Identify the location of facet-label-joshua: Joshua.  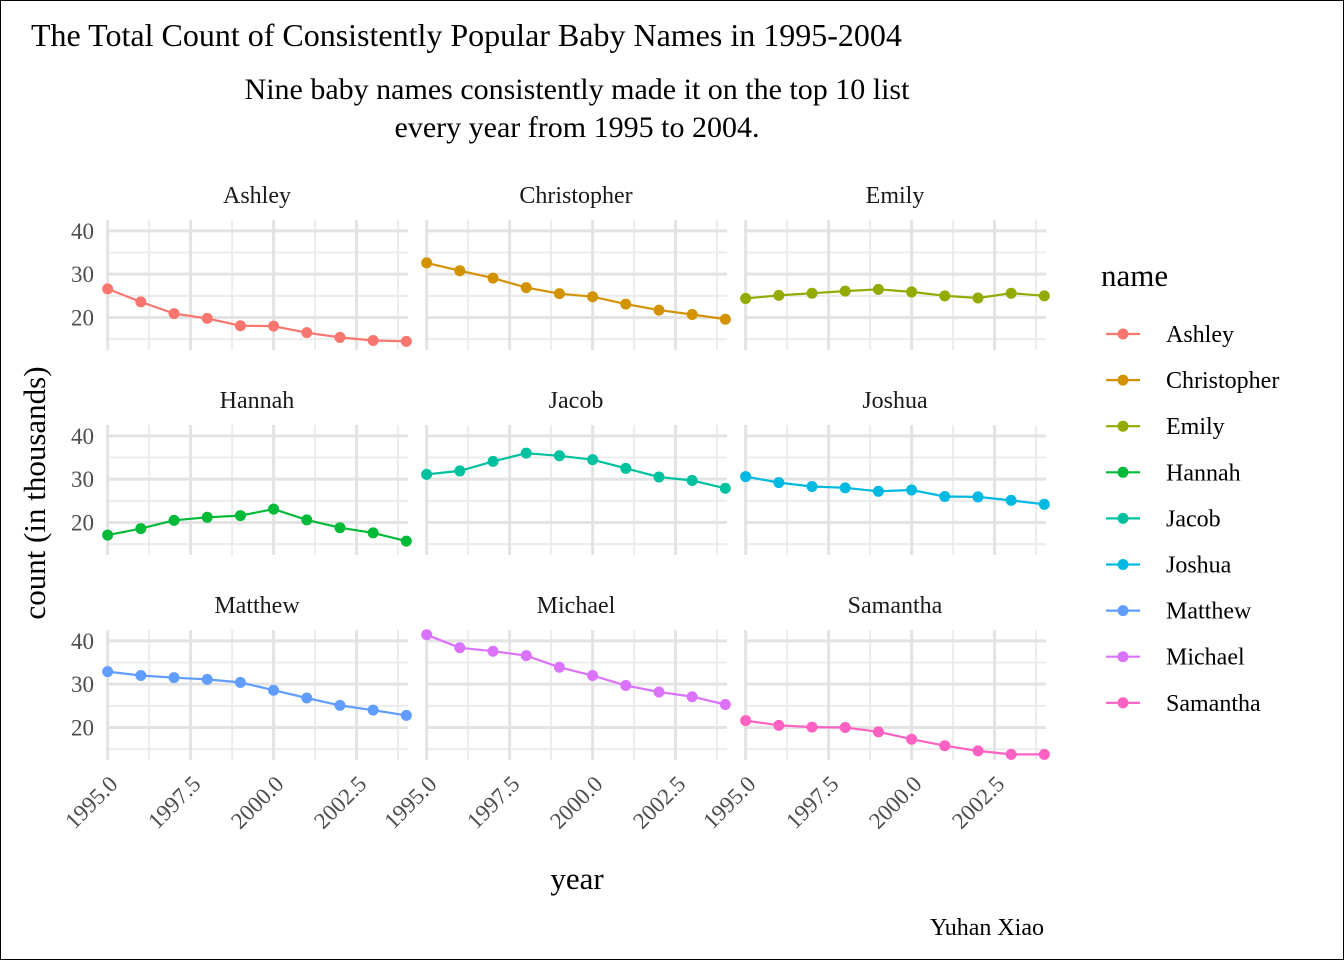
(895, 401).